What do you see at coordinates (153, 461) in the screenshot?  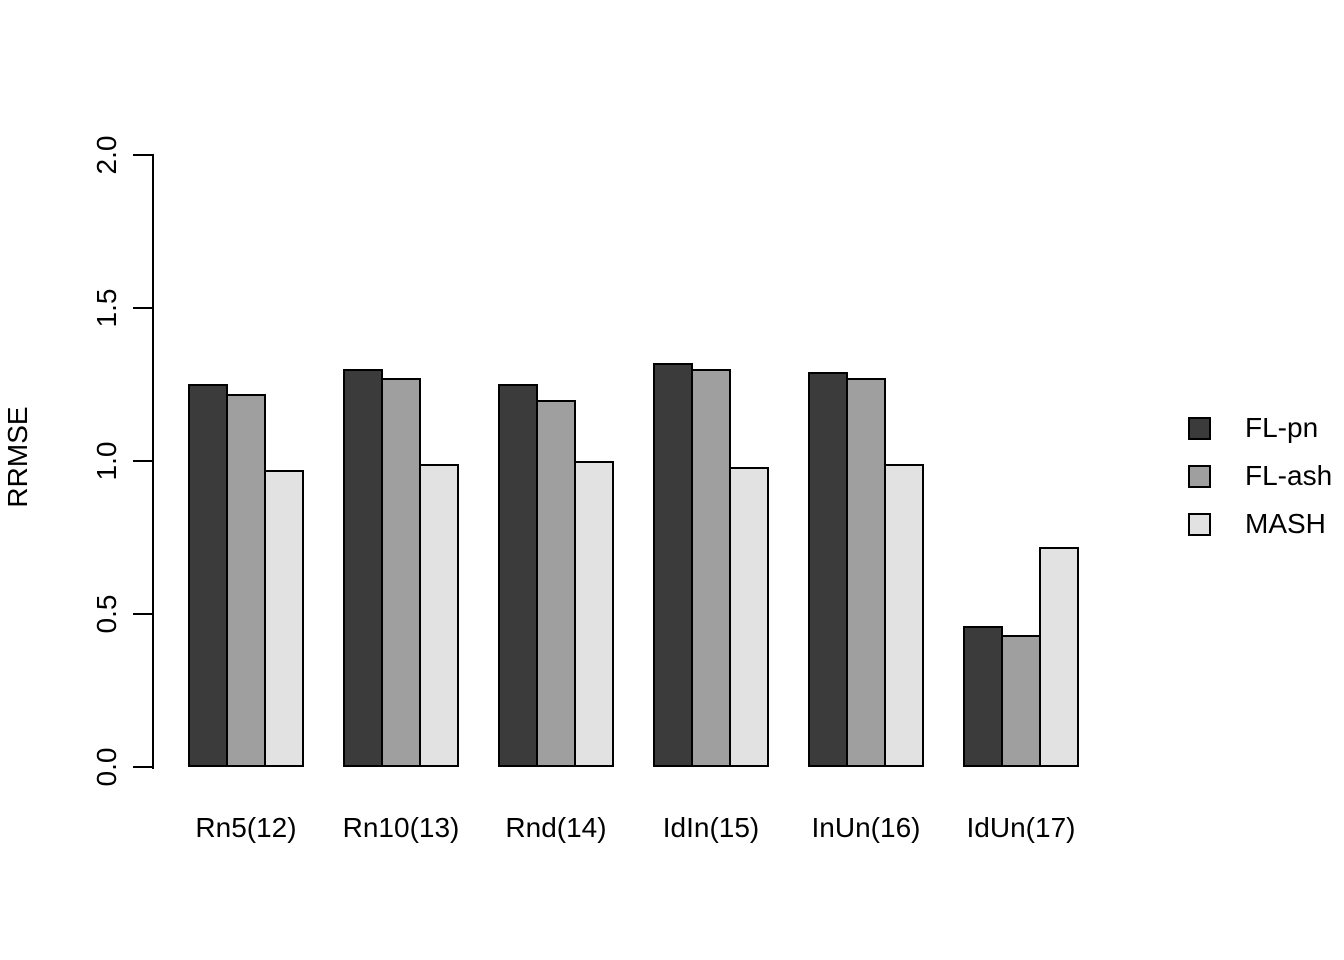 I see `y-axis` at bounding box center [153, 461].